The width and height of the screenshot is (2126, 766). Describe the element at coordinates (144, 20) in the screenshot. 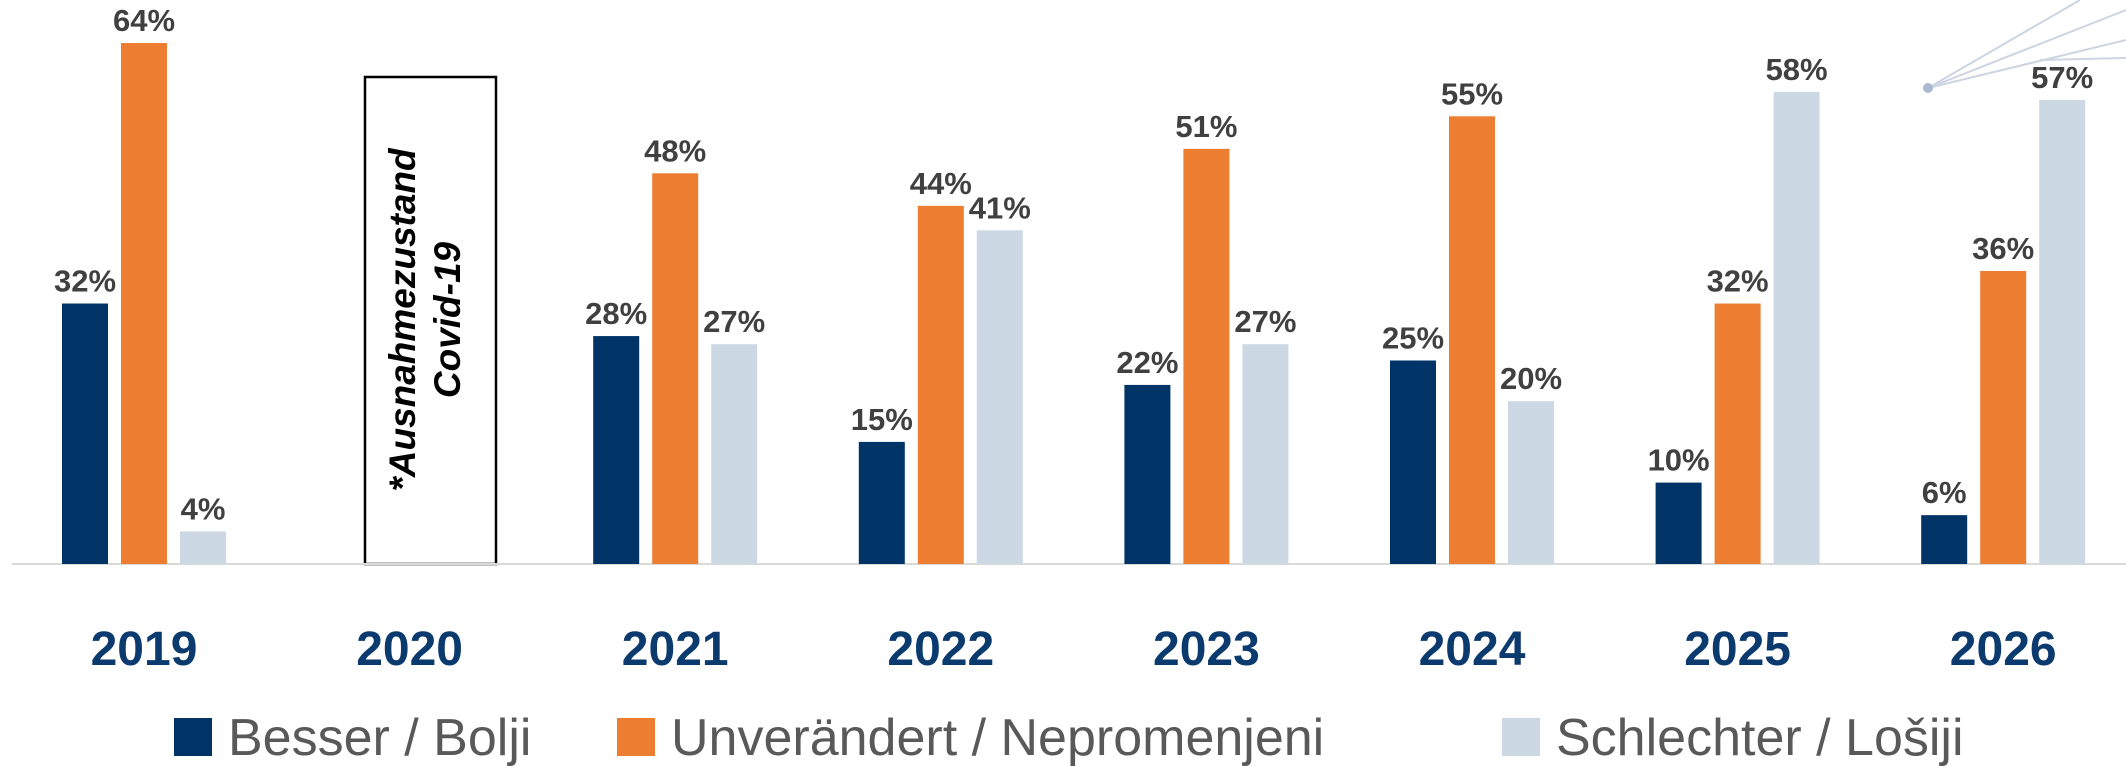

I see `data-label: 64%` at that location.